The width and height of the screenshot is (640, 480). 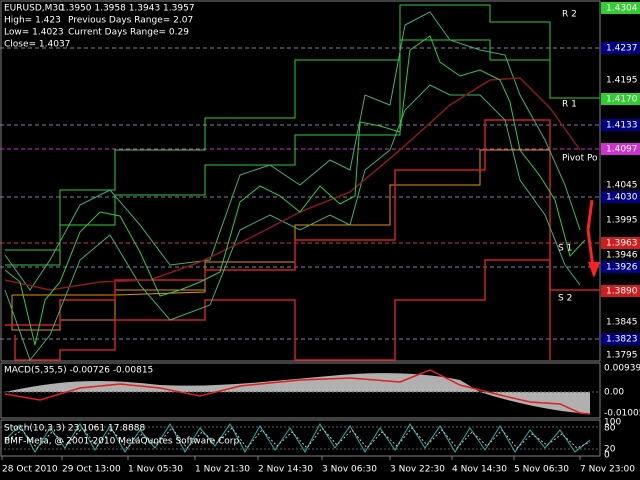 I want to click on level-label: R 1, so click(x=569, y=105).